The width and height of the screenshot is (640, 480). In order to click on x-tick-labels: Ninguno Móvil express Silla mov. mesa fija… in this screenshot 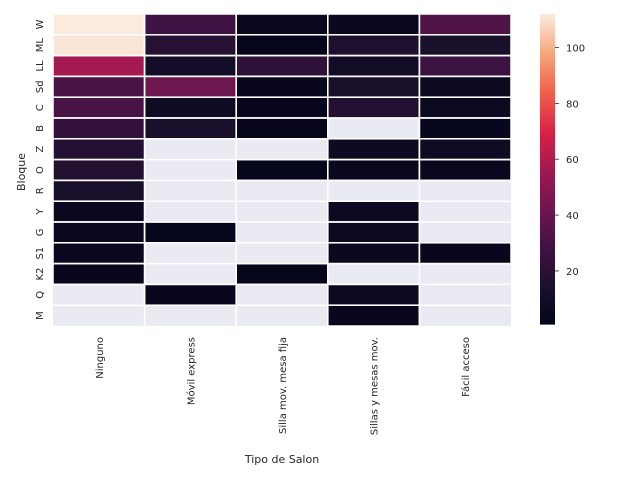, I will do `click(283, 386)`.